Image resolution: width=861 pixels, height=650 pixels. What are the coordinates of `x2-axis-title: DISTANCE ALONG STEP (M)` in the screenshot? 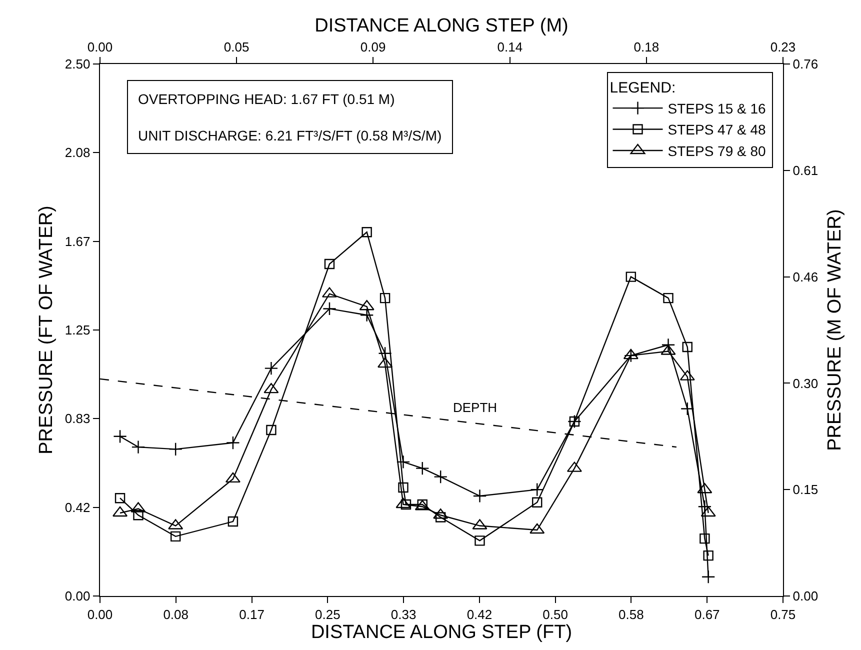 It's located at (441, 26).